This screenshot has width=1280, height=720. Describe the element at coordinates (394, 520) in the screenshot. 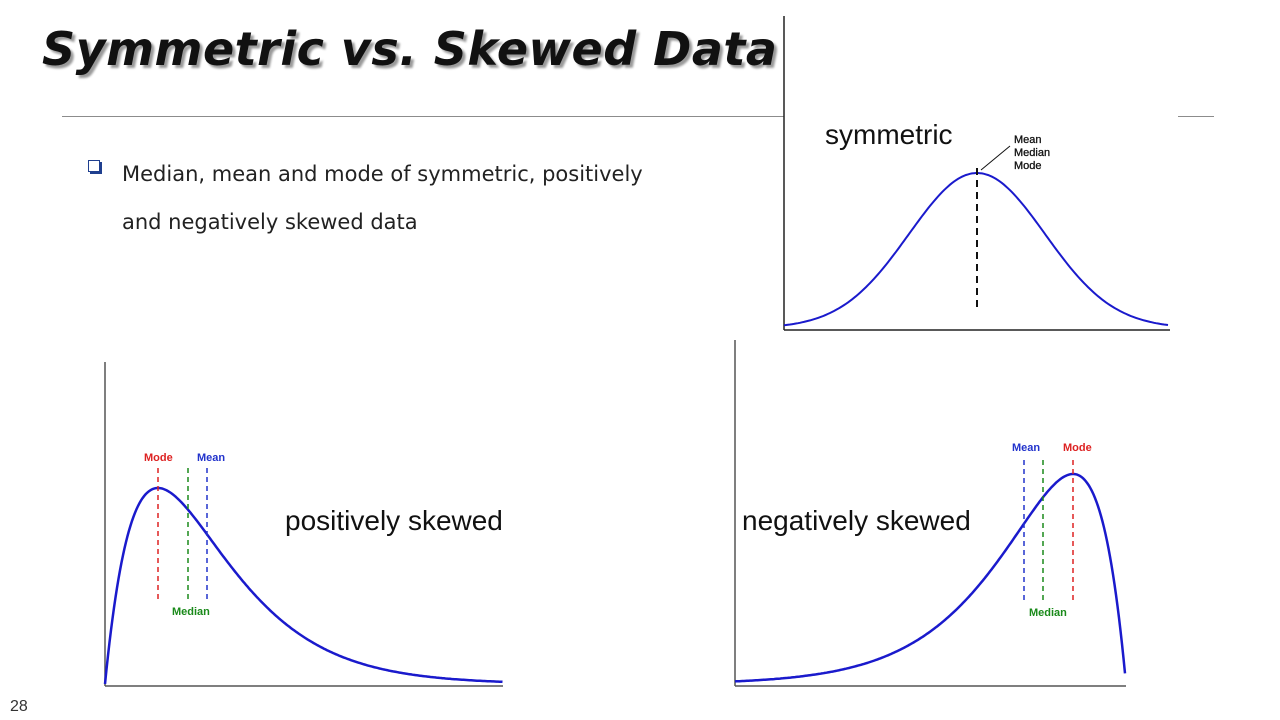

I see `positive-label: positively skewed` at that location.